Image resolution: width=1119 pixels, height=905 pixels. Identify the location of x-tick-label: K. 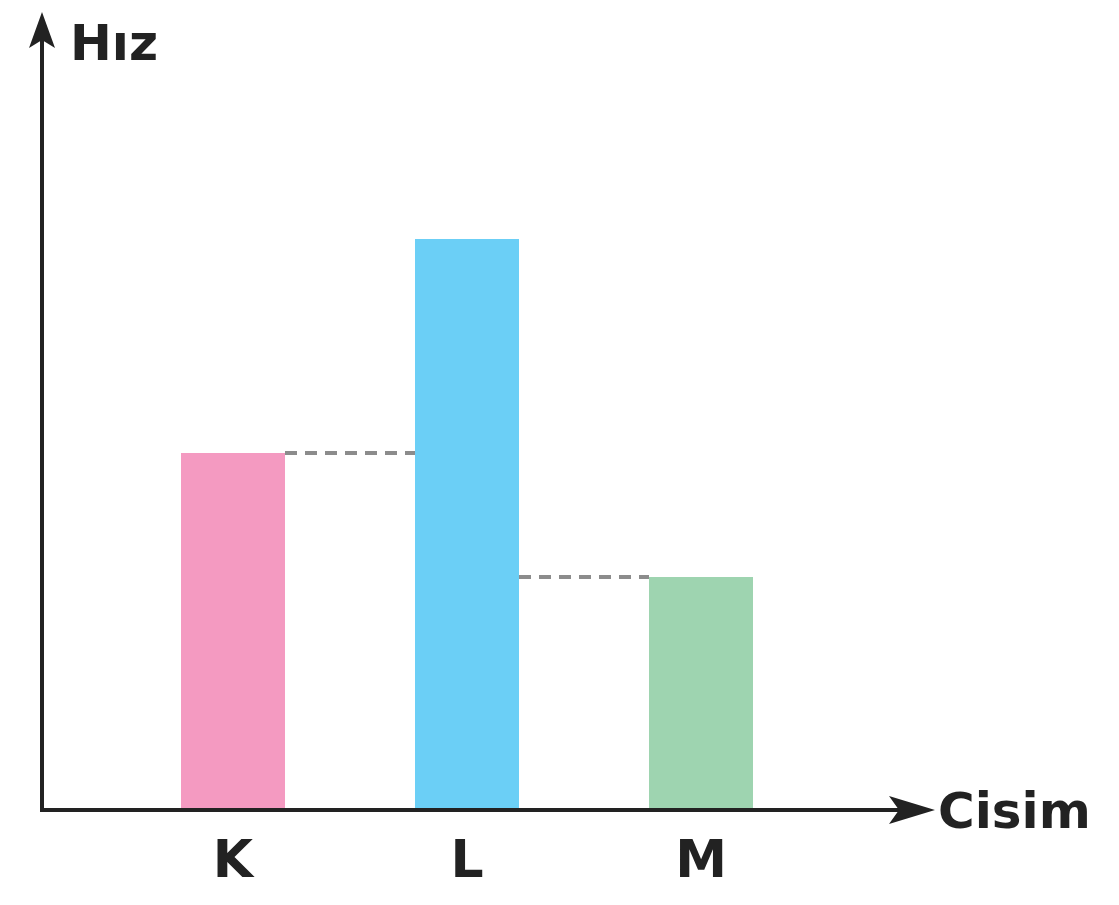
(233, 858).